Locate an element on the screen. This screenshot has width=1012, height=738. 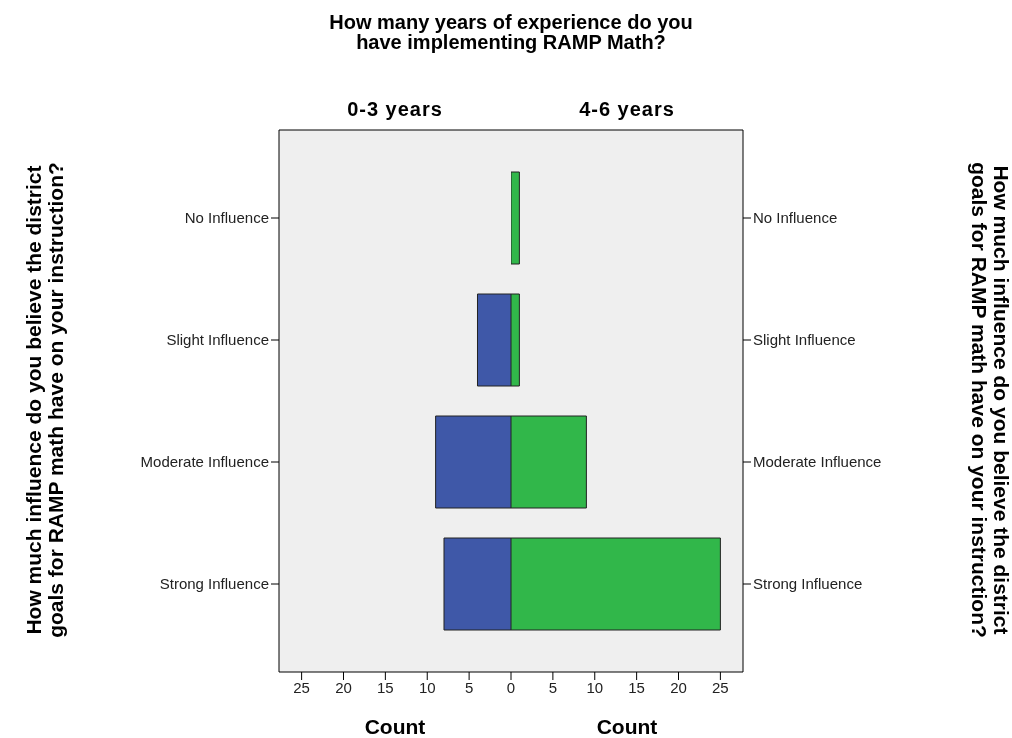
bar is located at coordinates (515, 218).